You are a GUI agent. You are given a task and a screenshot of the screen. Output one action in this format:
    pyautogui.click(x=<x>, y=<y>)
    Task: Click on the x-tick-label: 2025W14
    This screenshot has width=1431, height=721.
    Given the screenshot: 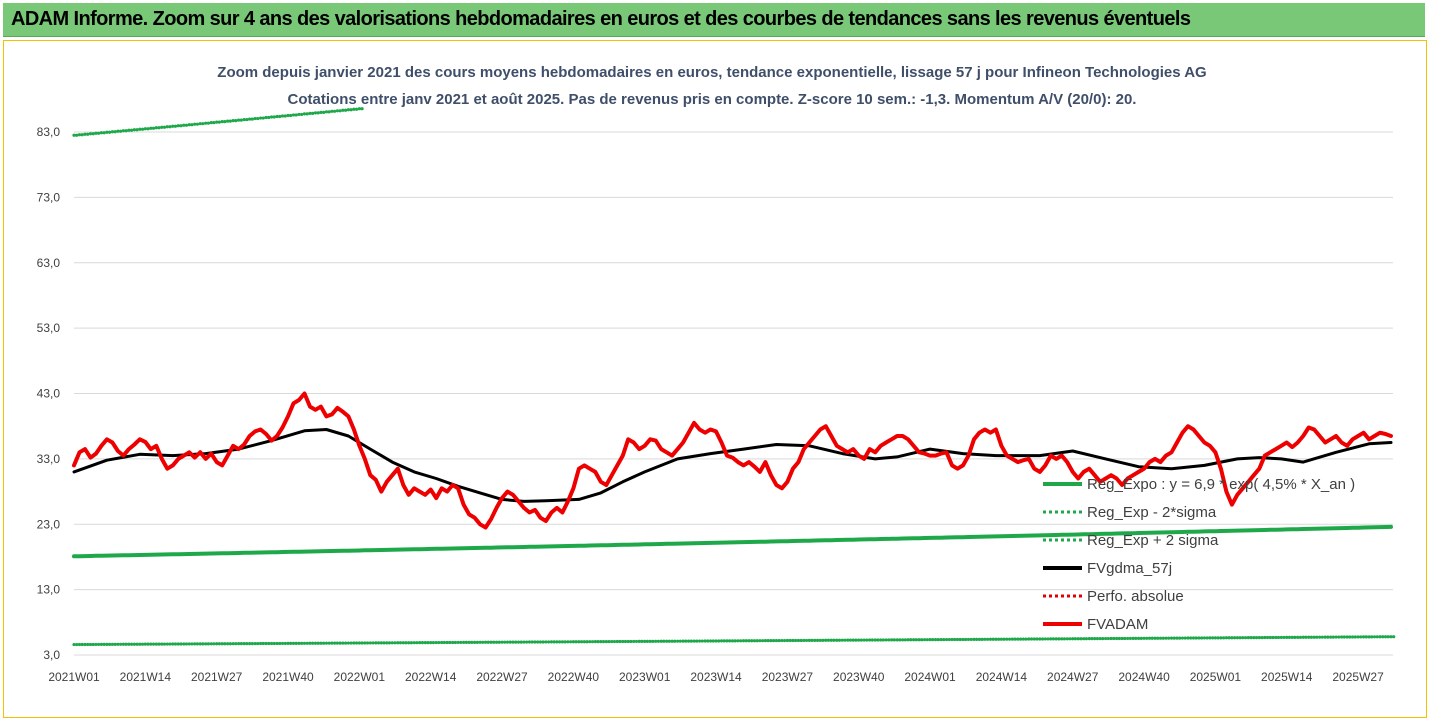 What is the action you would take?
    pyautogui.click(x=1287, y=677)
    